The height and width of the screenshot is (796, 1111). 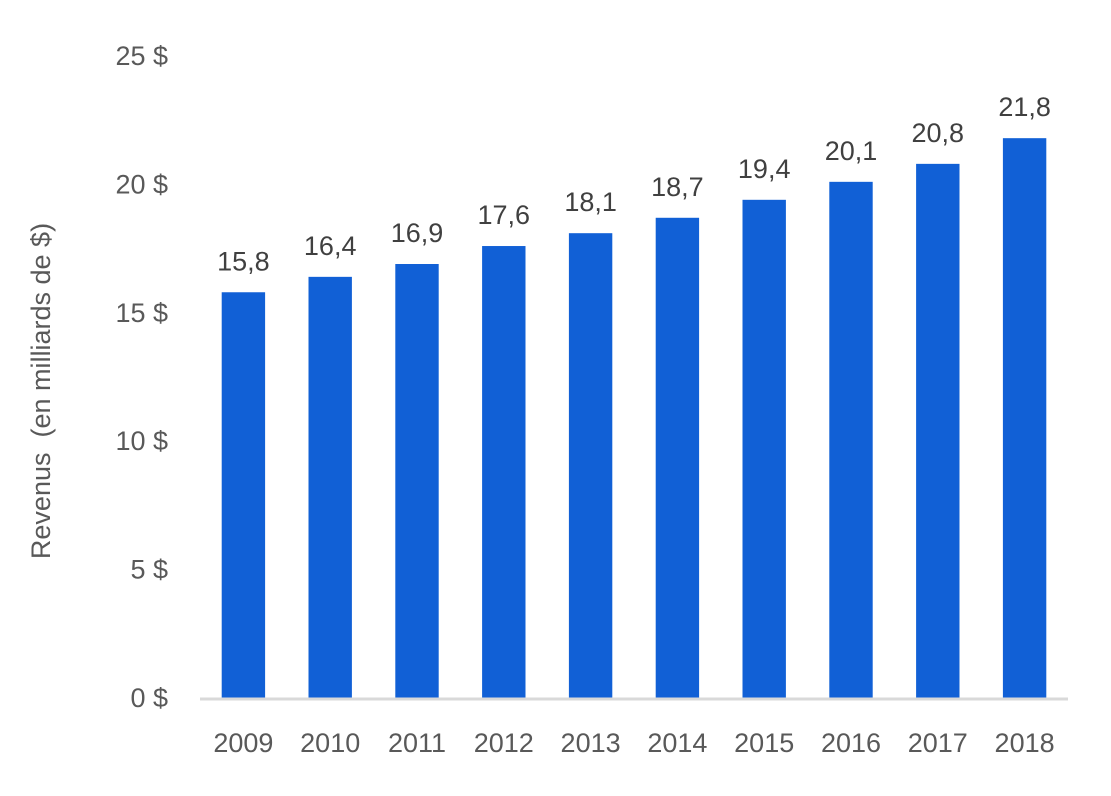 I want to click on data-label: 18,1, so click(x=590, y=202).